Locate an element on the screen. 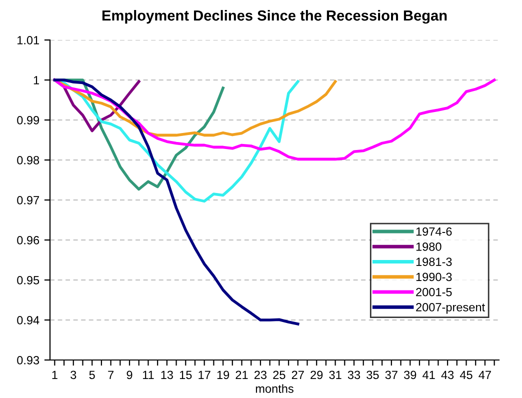 Image resolution: width=522 pixels, height=398 pixels. x-tick-label: 3 is located at coordinates (73, 375).